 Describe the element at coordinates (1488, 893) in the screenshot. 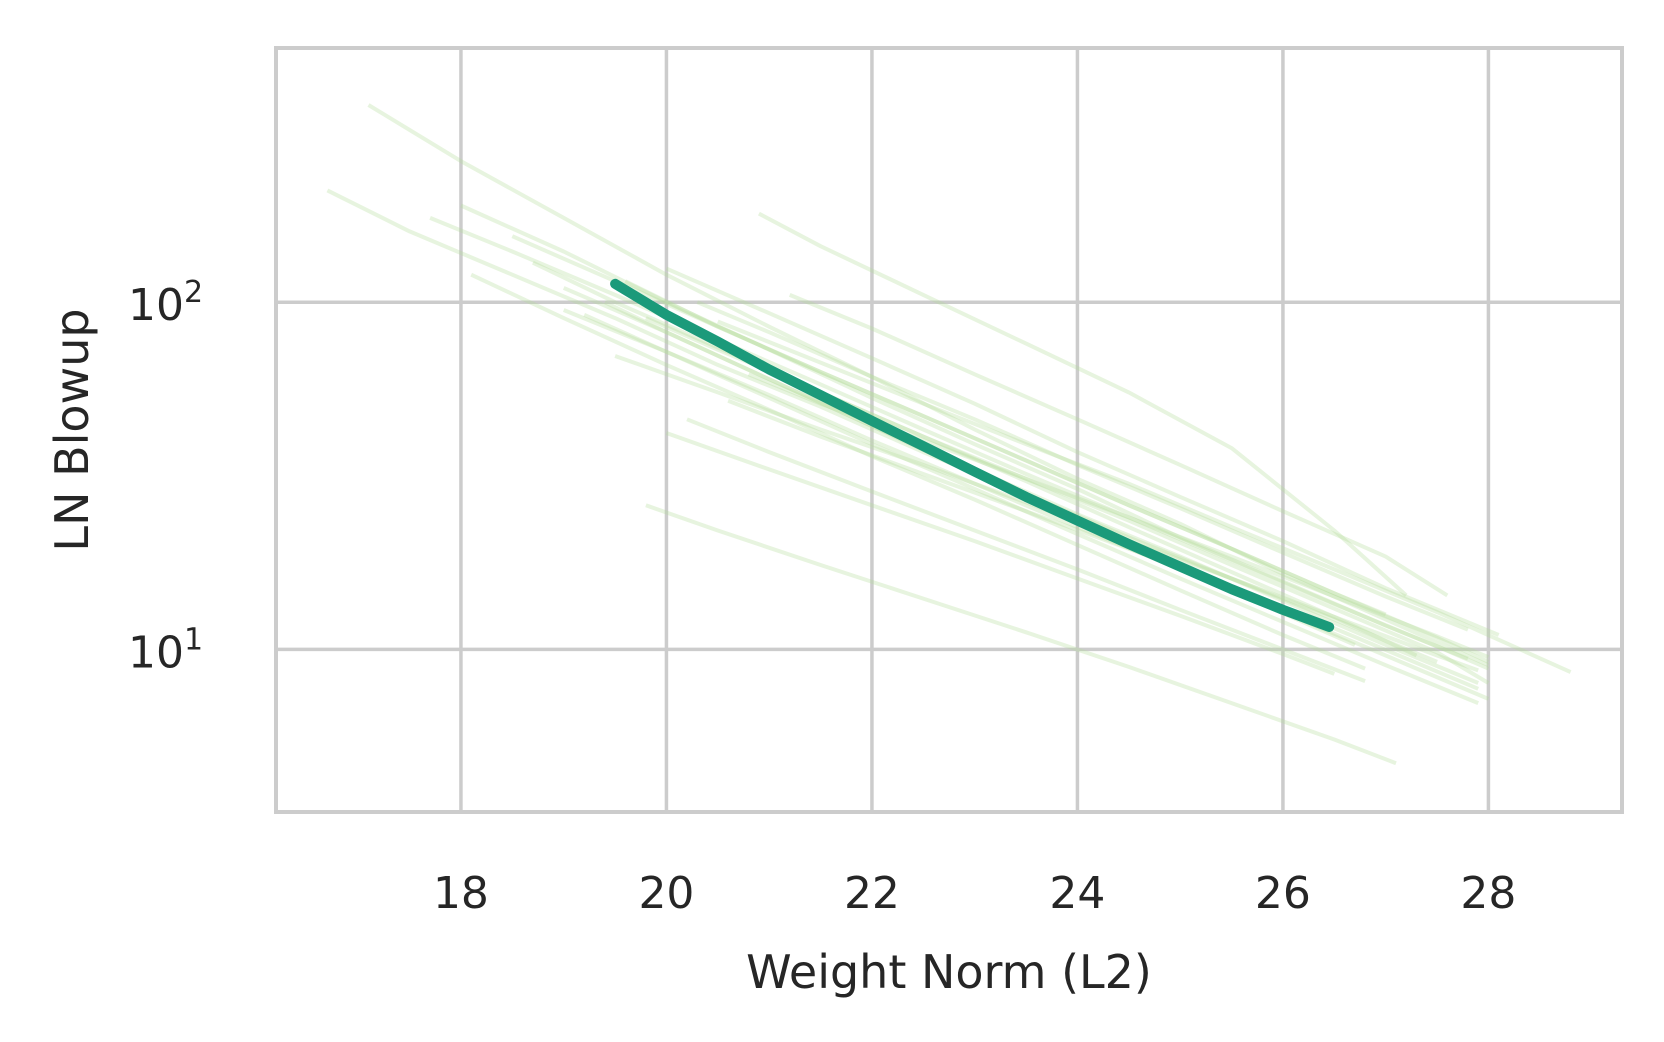

I see `x-tick-label: 28` at that location.